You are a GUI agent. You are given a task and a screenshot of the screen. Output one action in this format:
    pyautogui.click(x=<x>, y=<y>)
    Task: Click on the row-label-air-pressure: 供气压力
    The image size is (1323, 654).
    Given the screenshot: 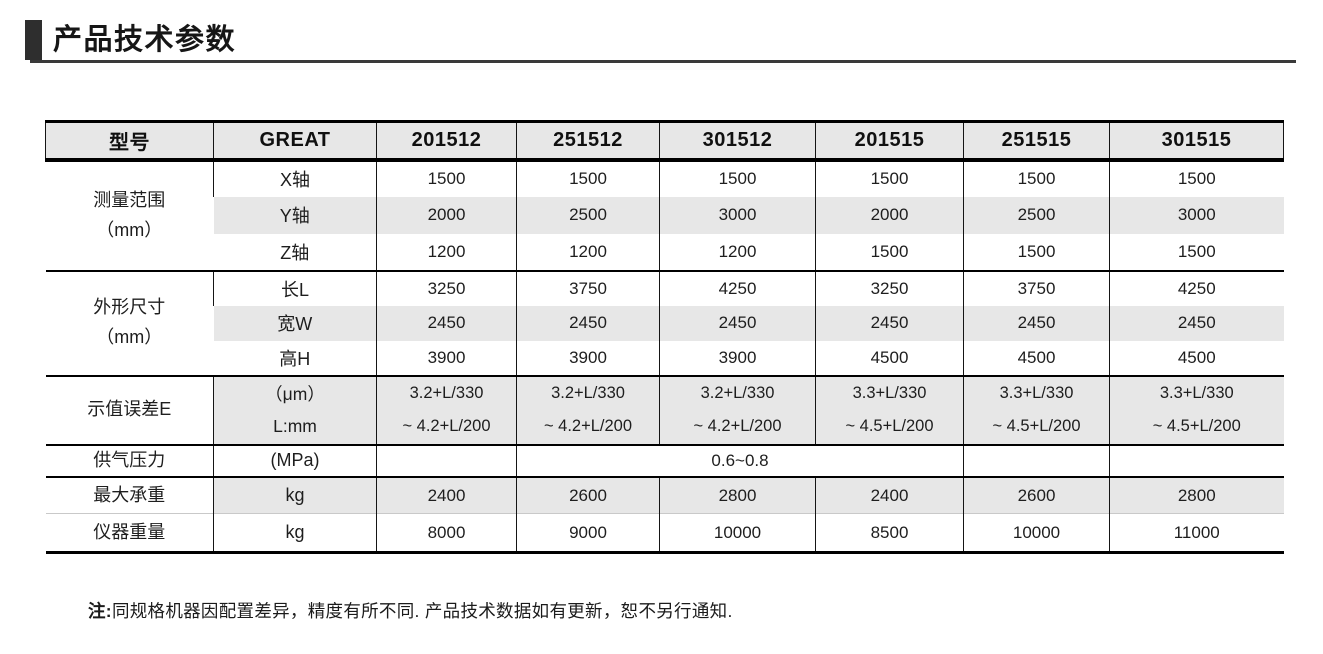 What is the action you would take?
    pyautogui.click(x=129, y=460)
    